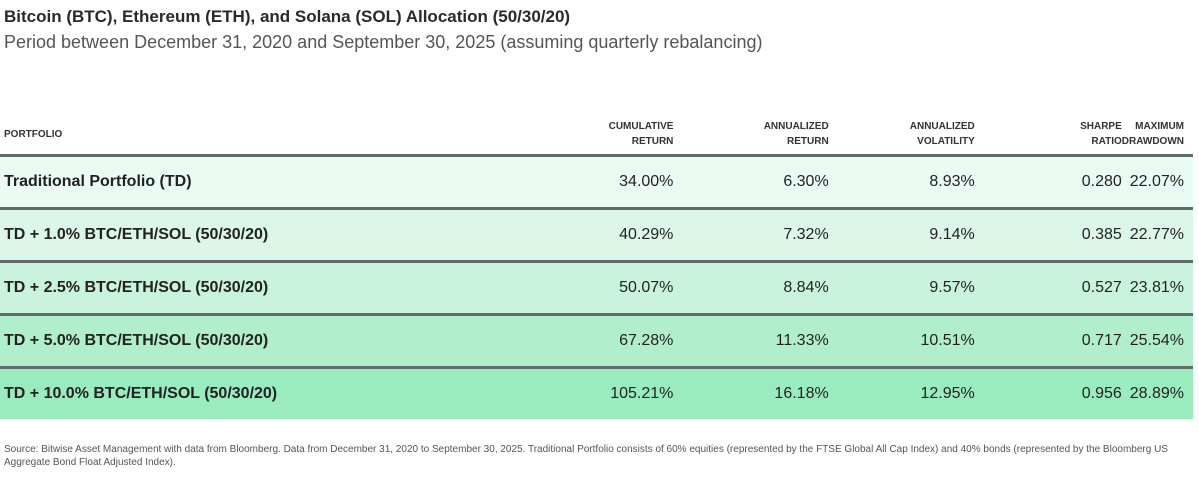 The image size is (1199, 483). Describe the element at coordinates (1157, 181) in the screenshot. I see `metric-cell: 22.07%` at that location.